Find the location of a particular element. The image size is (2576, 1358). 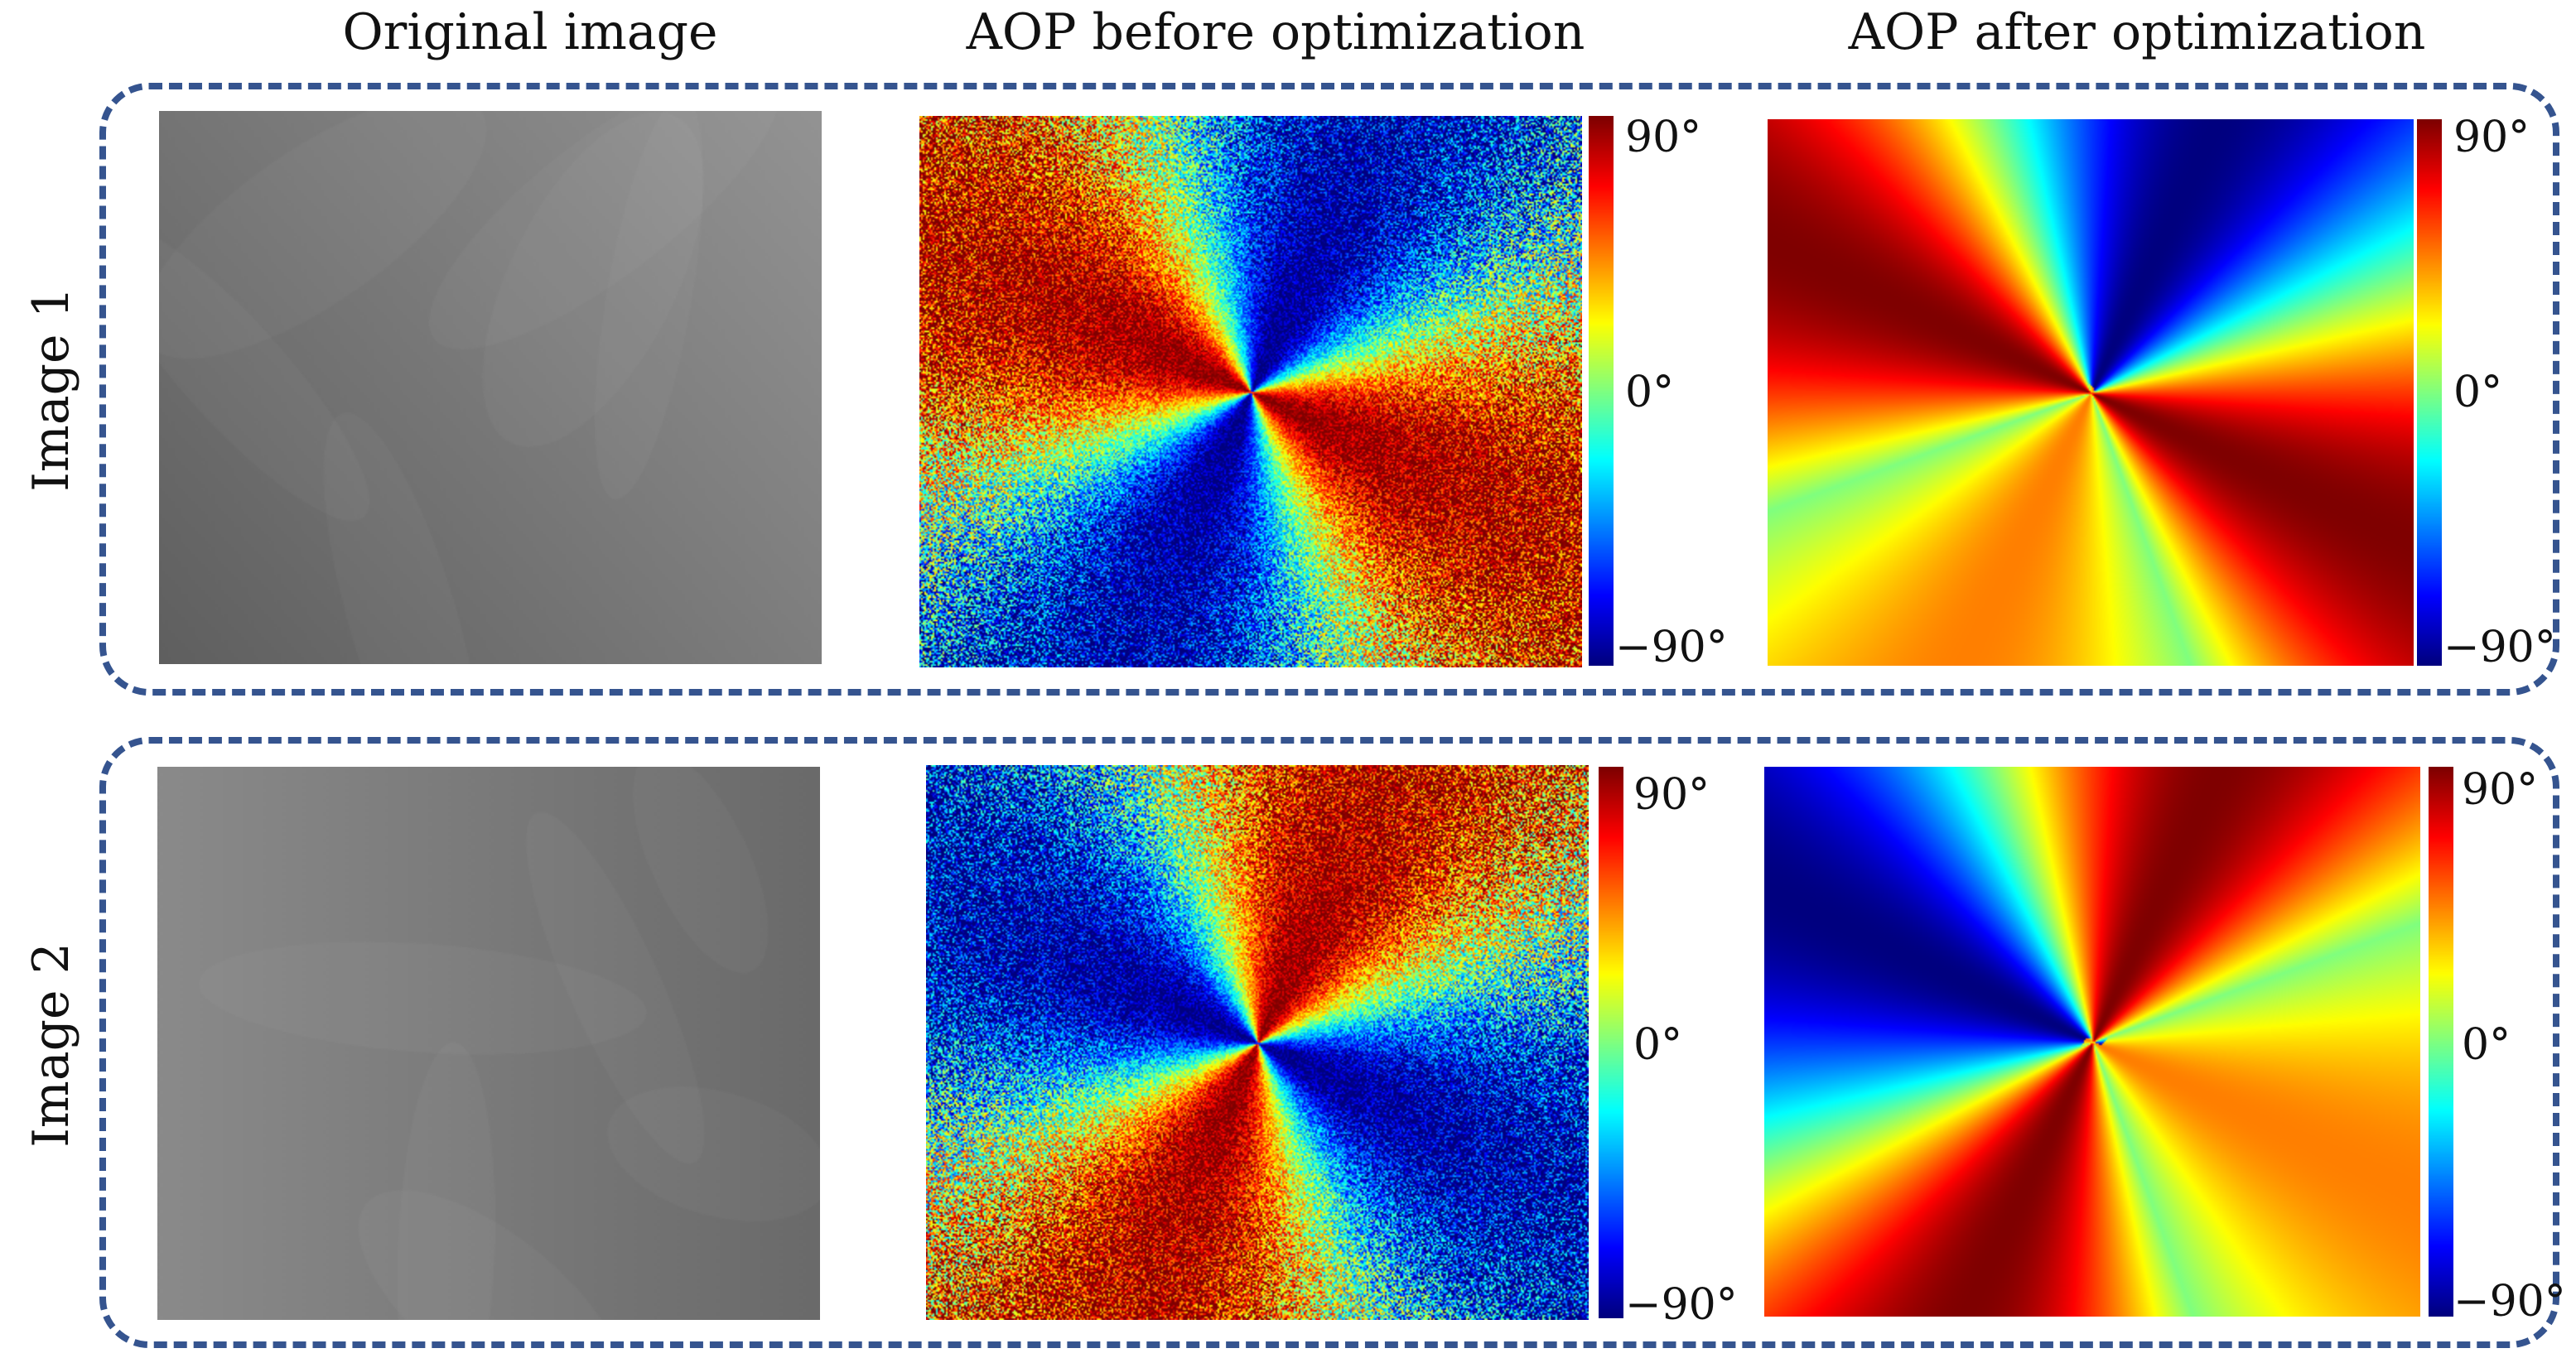

column-title-aop-before: AOP before optimization is located at coordinates (1275, 32).